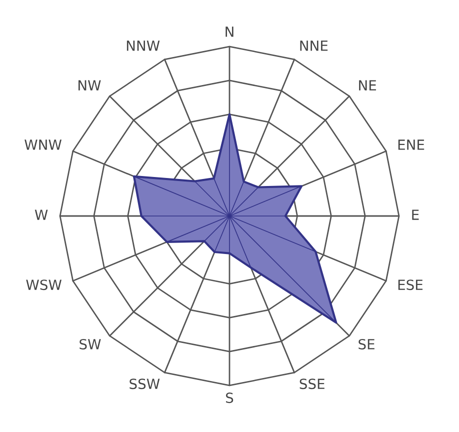  What do you see at coordinates (90, 344) in the screenshot?
I see `spoke-label: SW` at bounding box center [90, 344].